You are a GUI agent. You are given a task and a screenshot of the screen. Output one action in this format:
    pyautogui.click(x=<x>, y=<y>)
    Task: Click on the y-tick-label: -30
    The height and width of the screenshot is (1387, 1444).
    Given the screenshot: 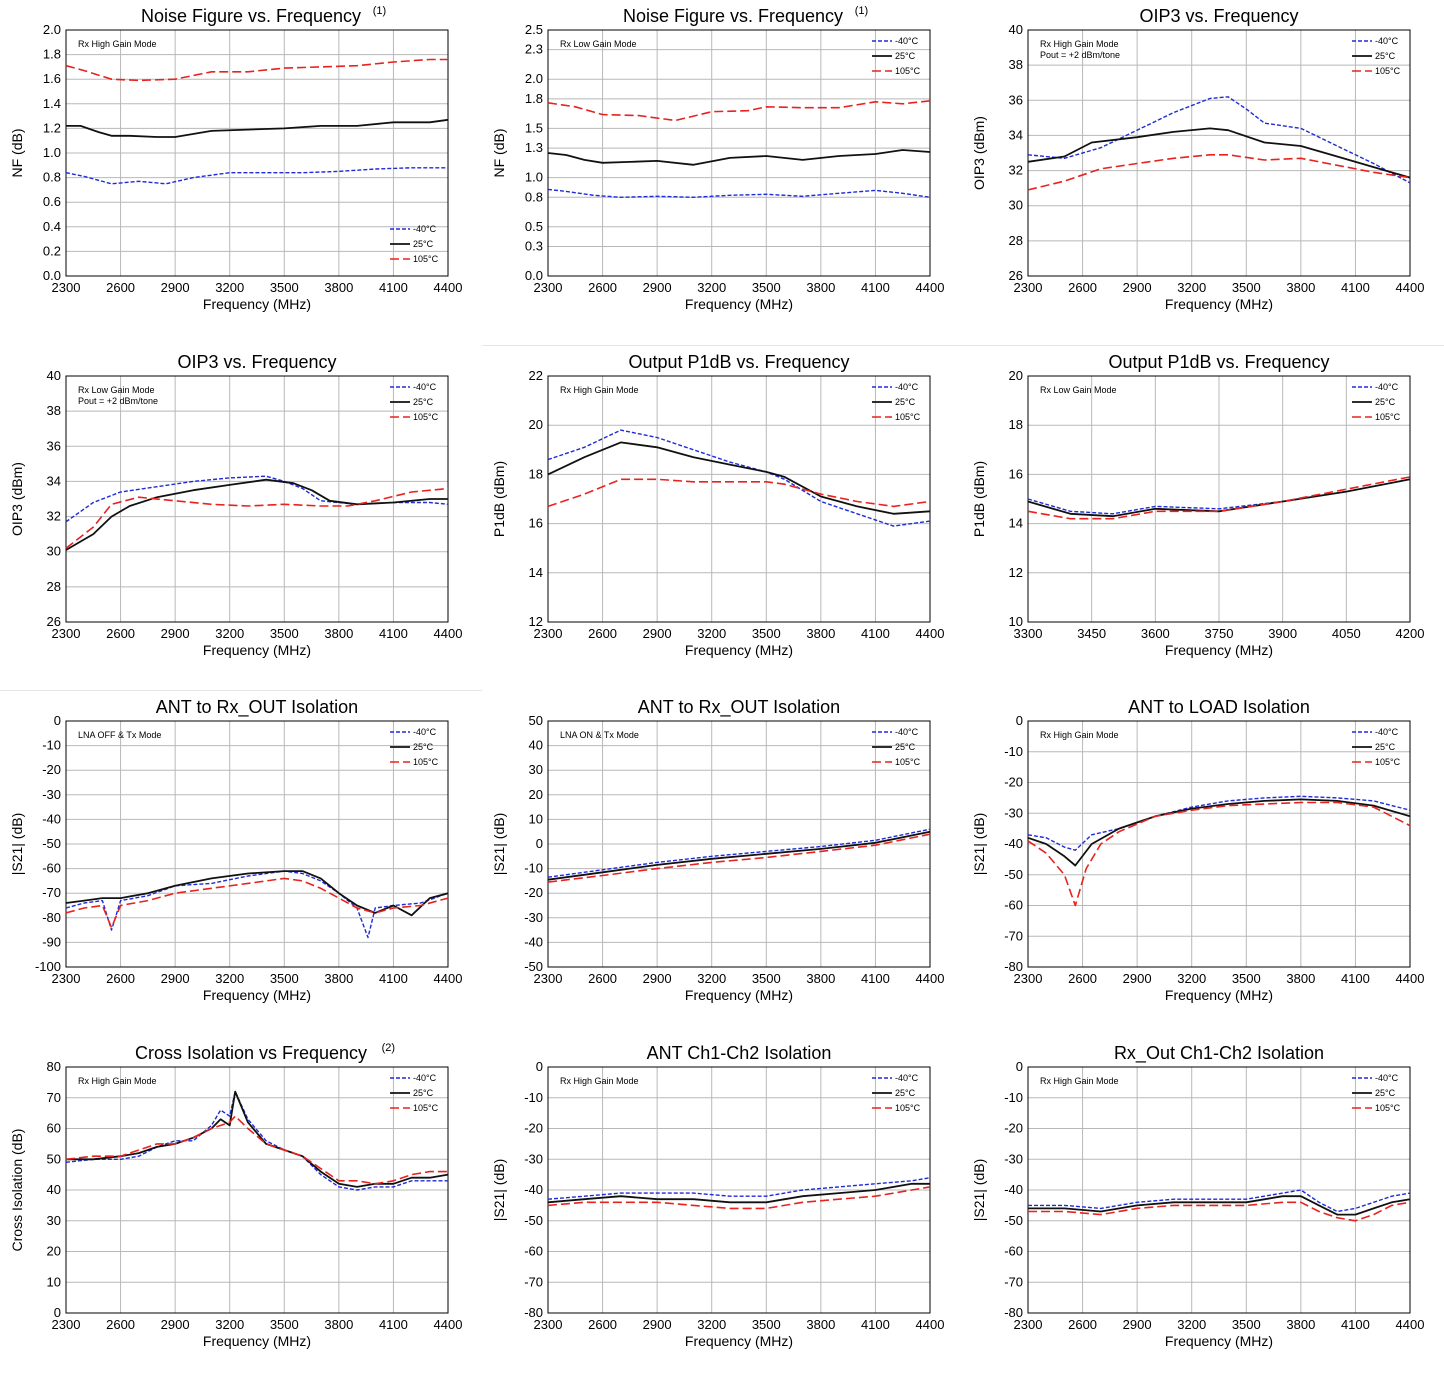 What is the action you would take?
    pyautogui.click(x=1013, y=812)
    